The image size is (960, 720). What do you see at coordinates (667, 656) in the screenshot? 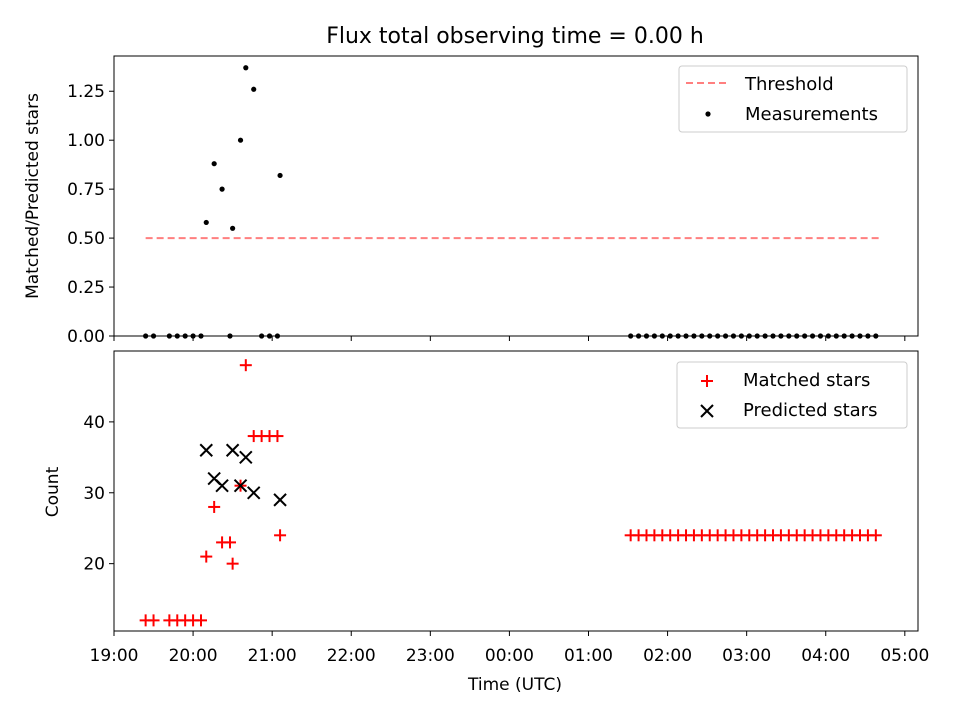
I see `bottom-x-tick-label: 02:00` at bounding box center [667, 656].